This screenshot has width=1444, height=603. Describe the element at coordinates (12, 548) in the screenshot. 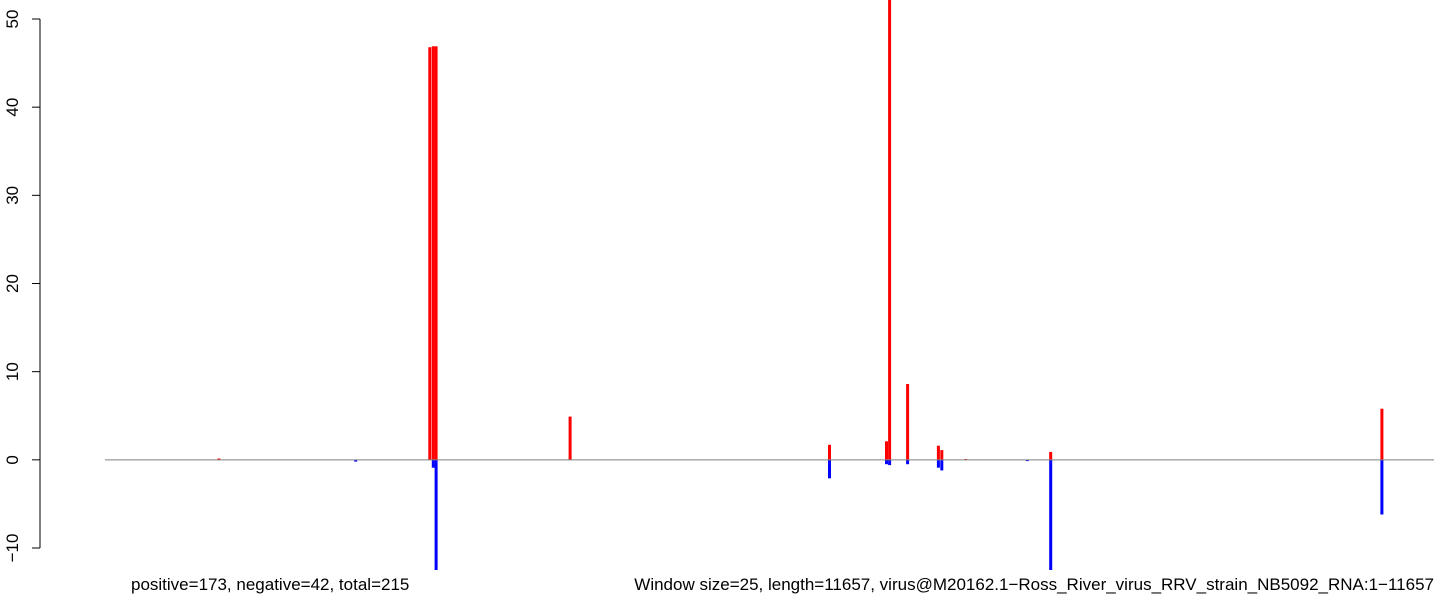

I see `y-tick-label: −10` at that location.